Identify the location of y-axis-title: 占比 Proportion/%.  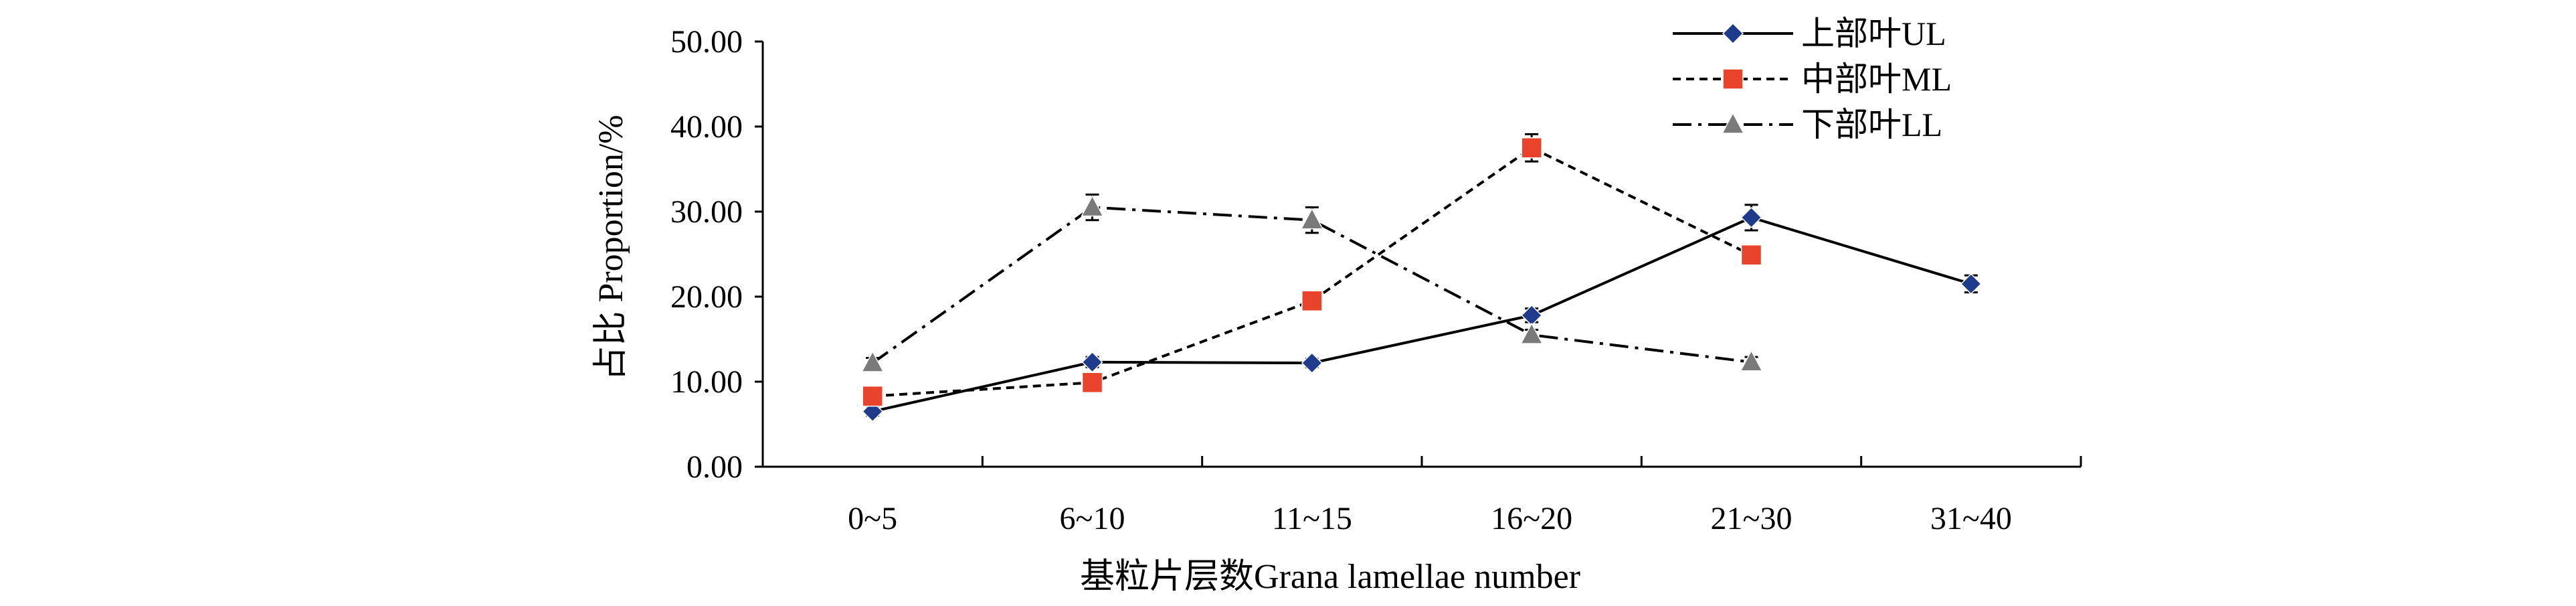
(611, 247).